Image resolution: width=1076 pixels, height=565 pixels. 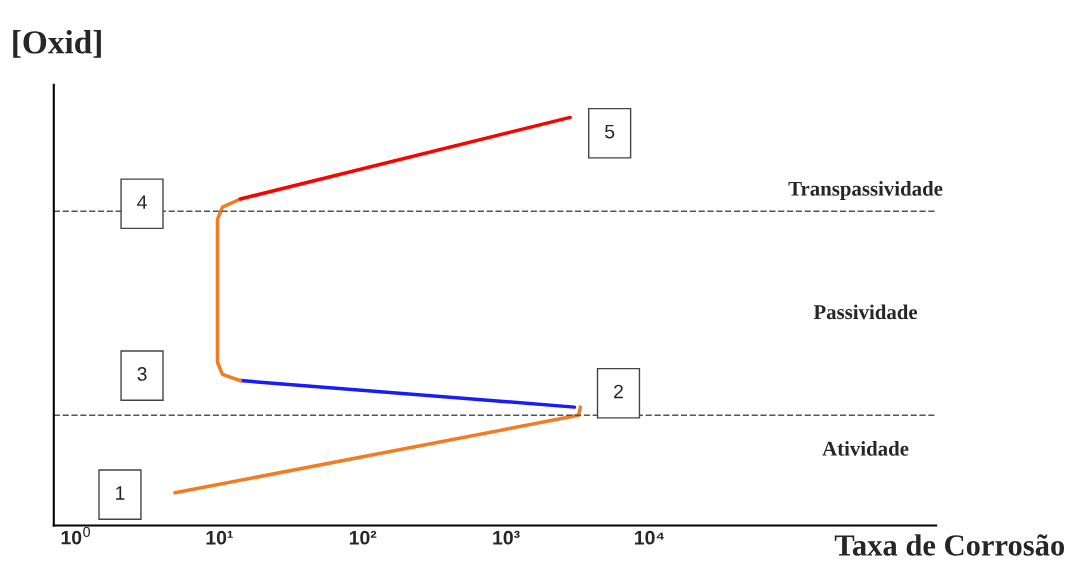 I want to click on x-tick-label: 10$^{0}$, so click(x=76, y=535).